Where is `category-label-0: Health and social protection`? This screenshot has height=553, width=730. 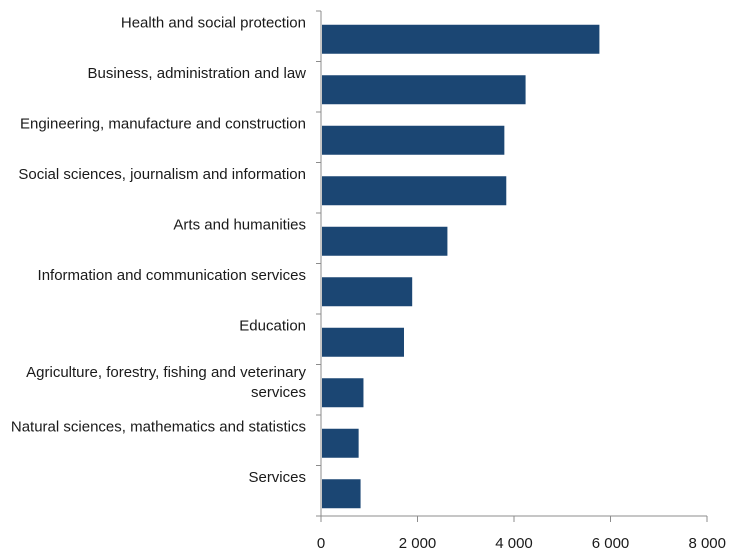
category-label-0: Health and social protection is located at coordinates (213, 22).